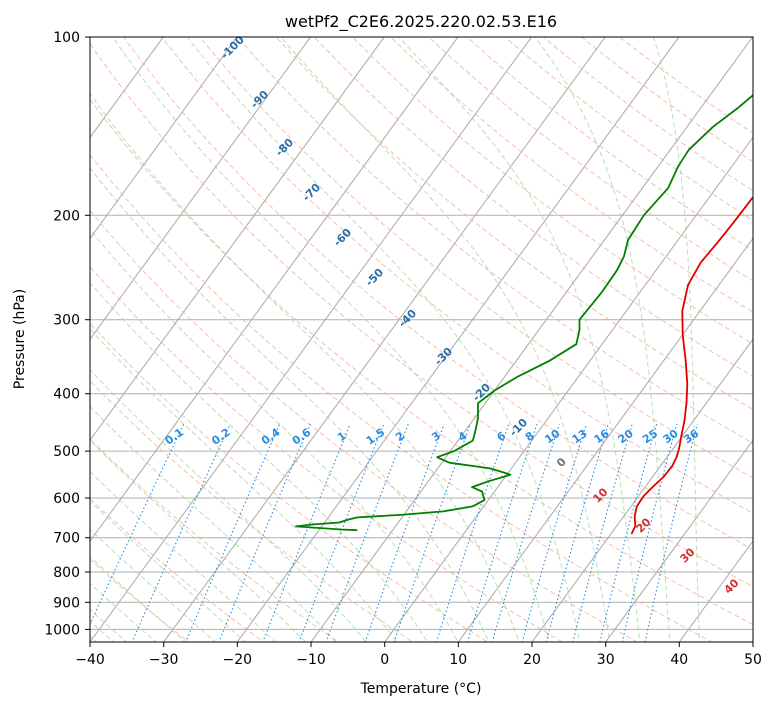 The image size is (775, 712). I want to click on mixing-ratio-label: 30, so click(671, 437).